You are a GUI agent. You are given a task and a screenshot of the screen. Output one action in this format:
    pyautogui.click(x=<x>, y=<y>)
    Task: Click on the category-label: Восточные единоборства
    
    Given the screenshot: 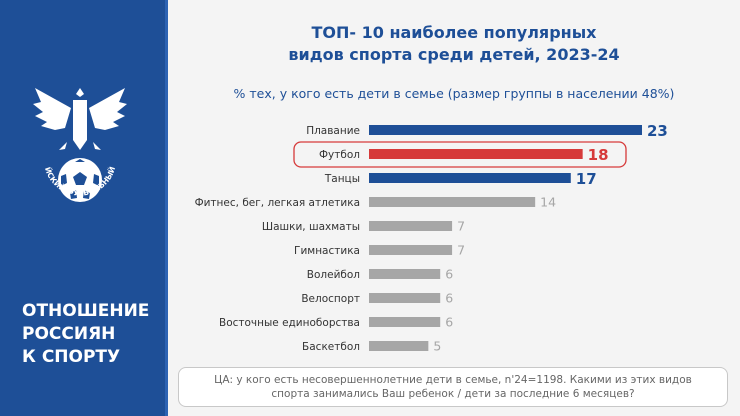 What is the action you would take?
    pyautogui.click(x=289, y=323)
    